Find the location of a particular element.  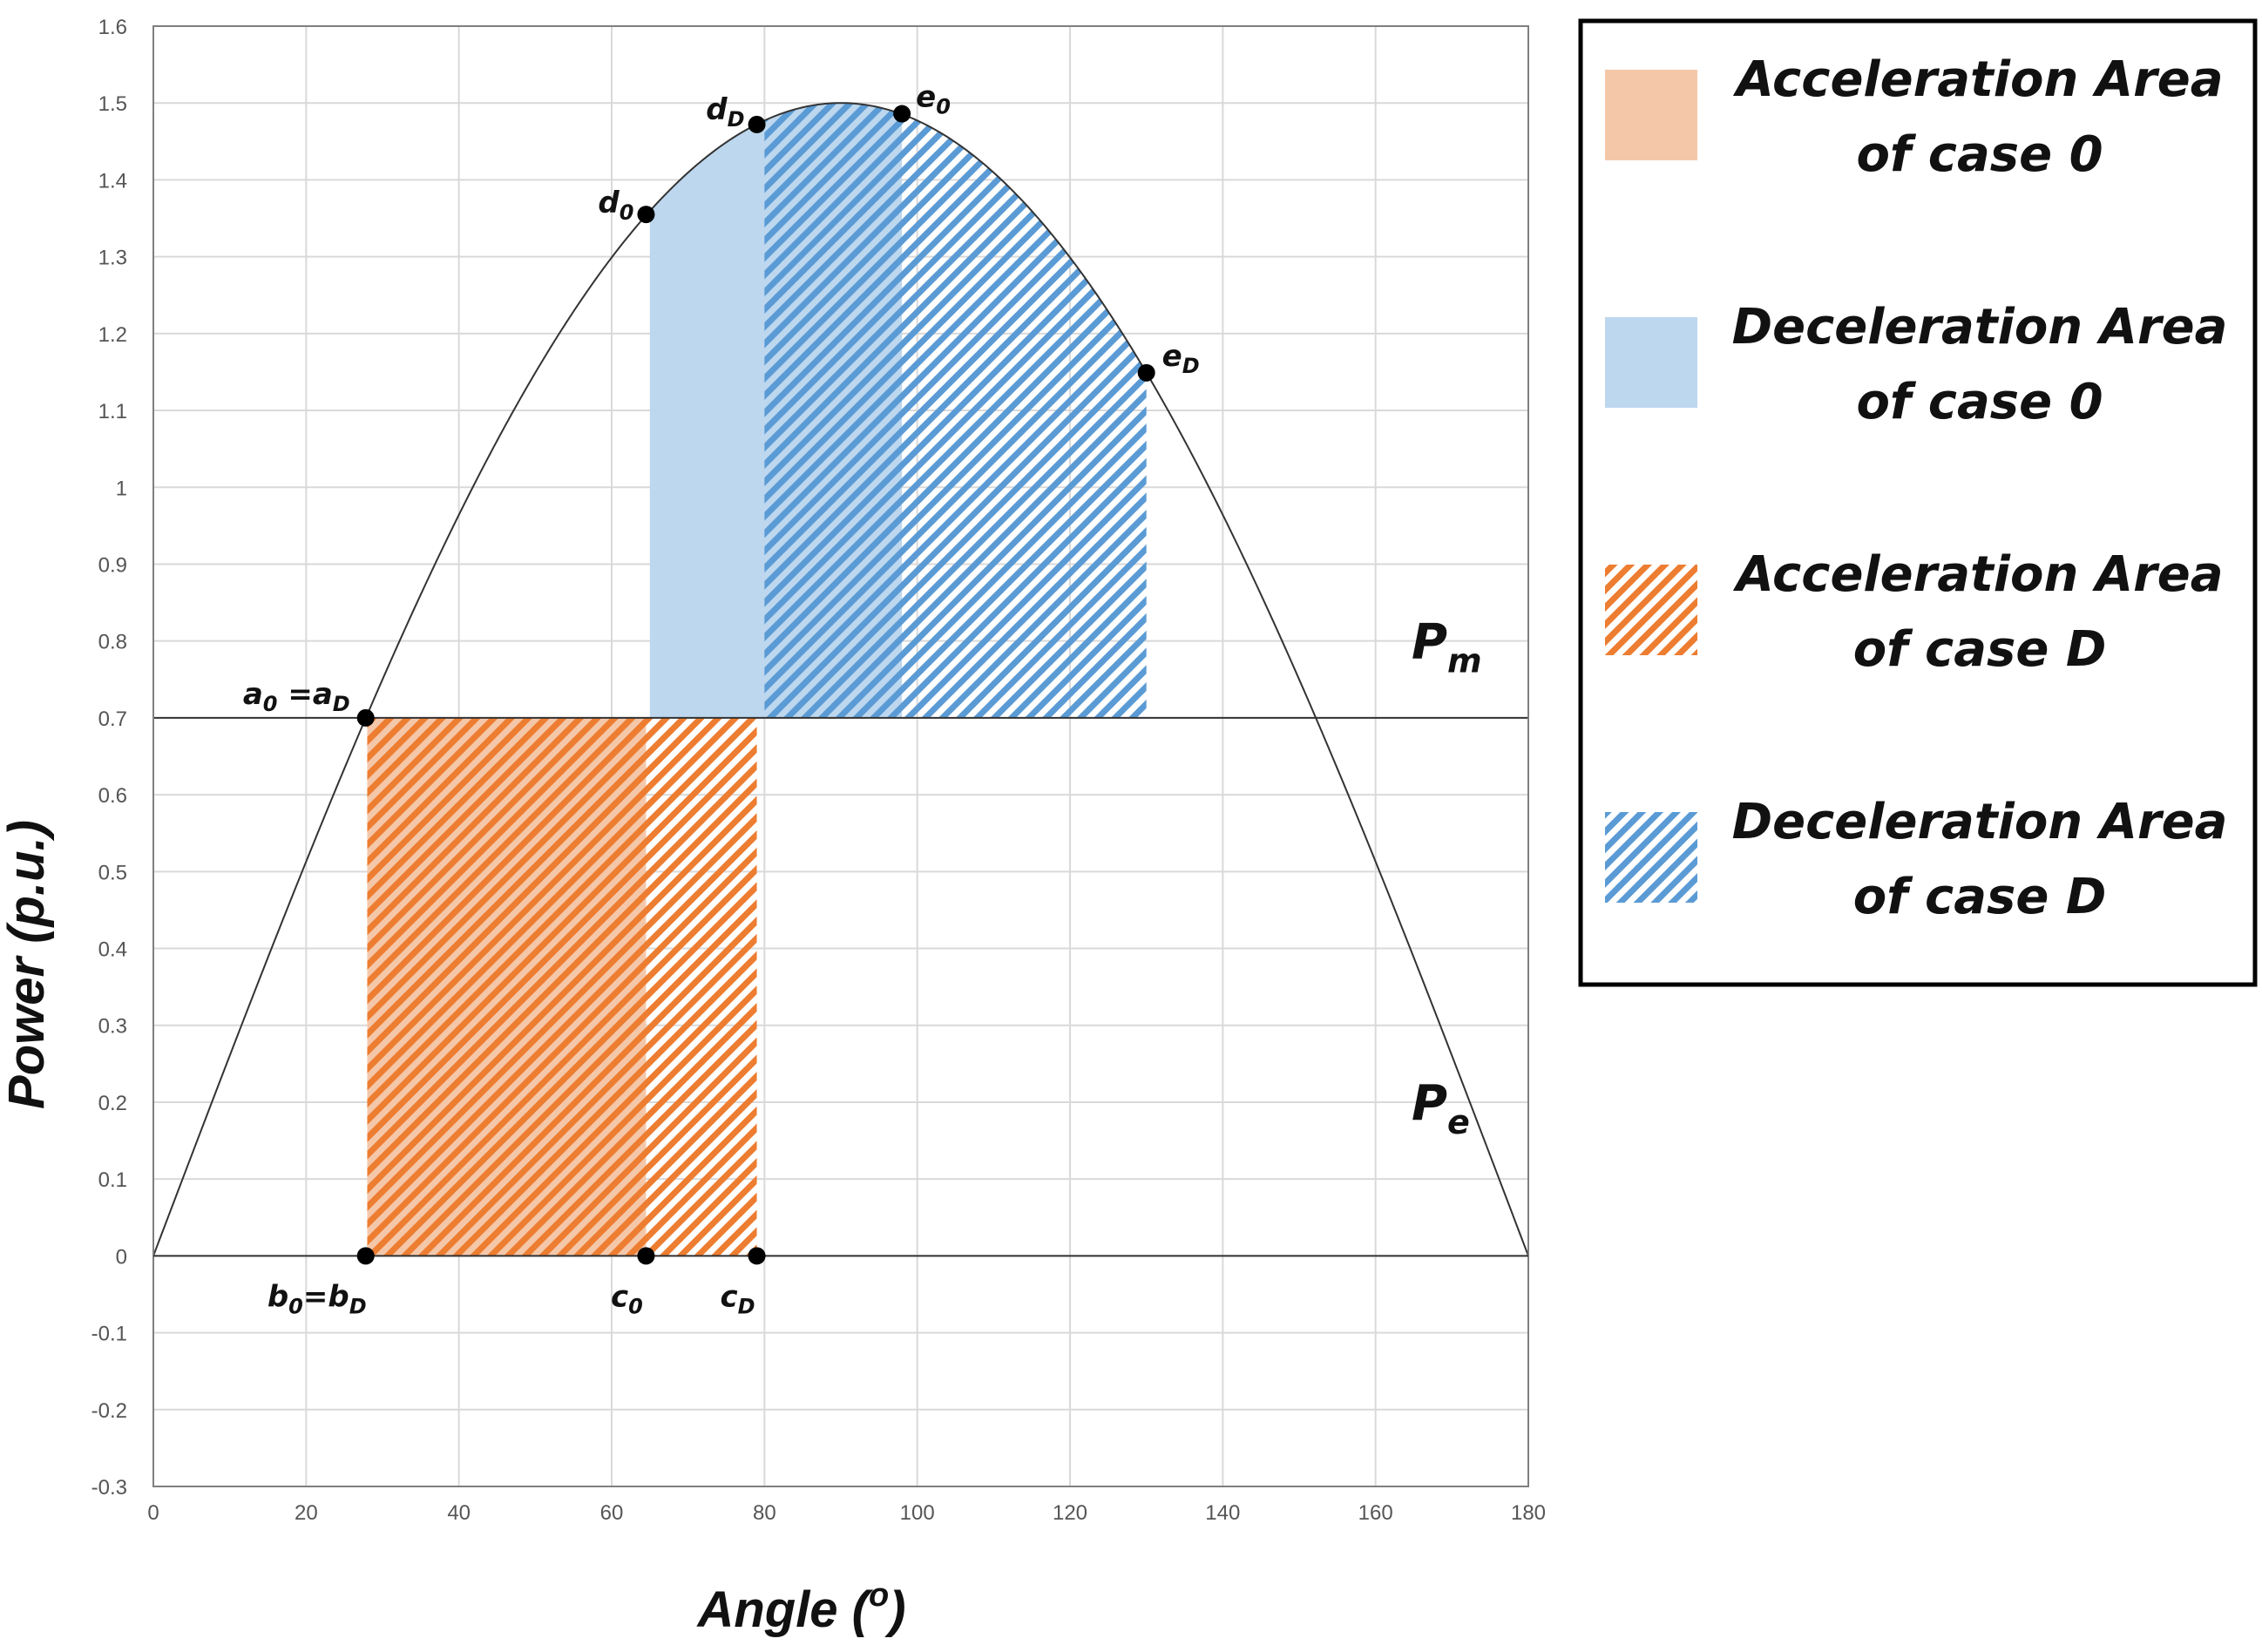

point-label-a: a0 =aD is located at coordinates (296, 696).